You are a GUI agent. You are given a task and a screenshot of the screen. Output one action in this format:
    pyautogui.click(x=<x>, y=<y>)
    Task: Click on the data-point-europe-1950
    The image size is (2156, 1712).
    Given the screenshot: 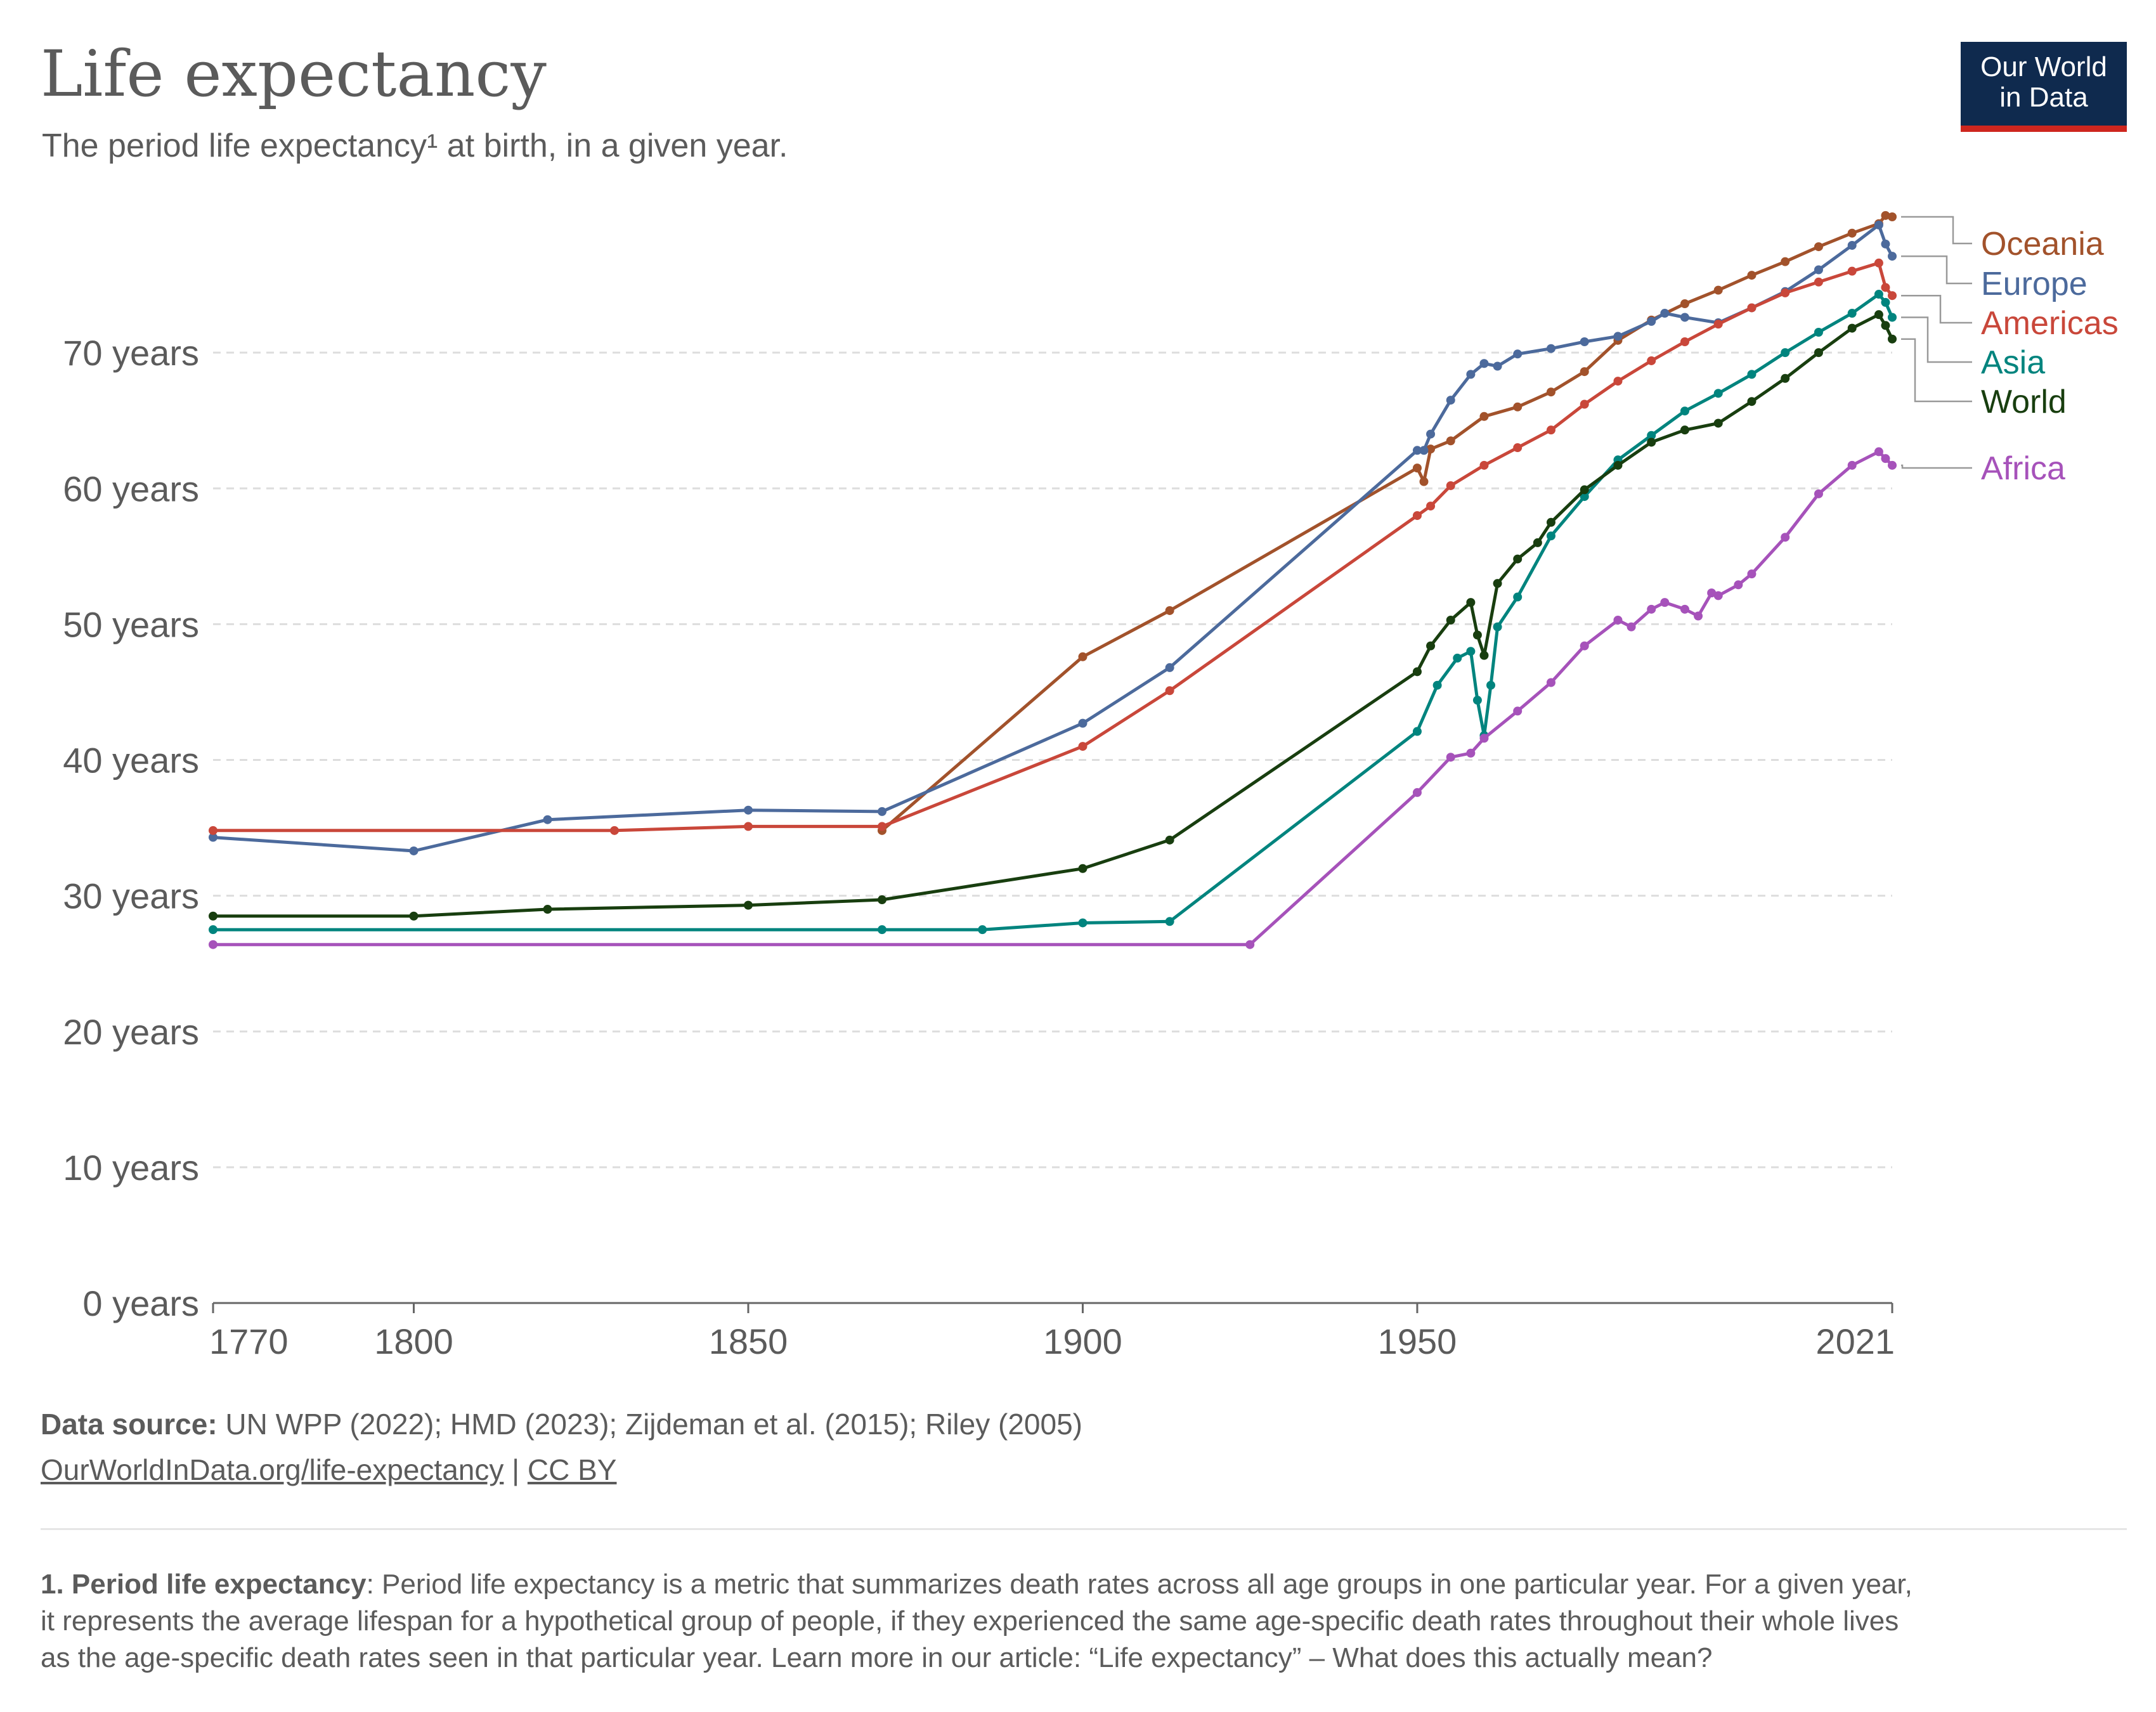 What is the action you would take?
    pyautogui.click(x=1417, y=451)
    